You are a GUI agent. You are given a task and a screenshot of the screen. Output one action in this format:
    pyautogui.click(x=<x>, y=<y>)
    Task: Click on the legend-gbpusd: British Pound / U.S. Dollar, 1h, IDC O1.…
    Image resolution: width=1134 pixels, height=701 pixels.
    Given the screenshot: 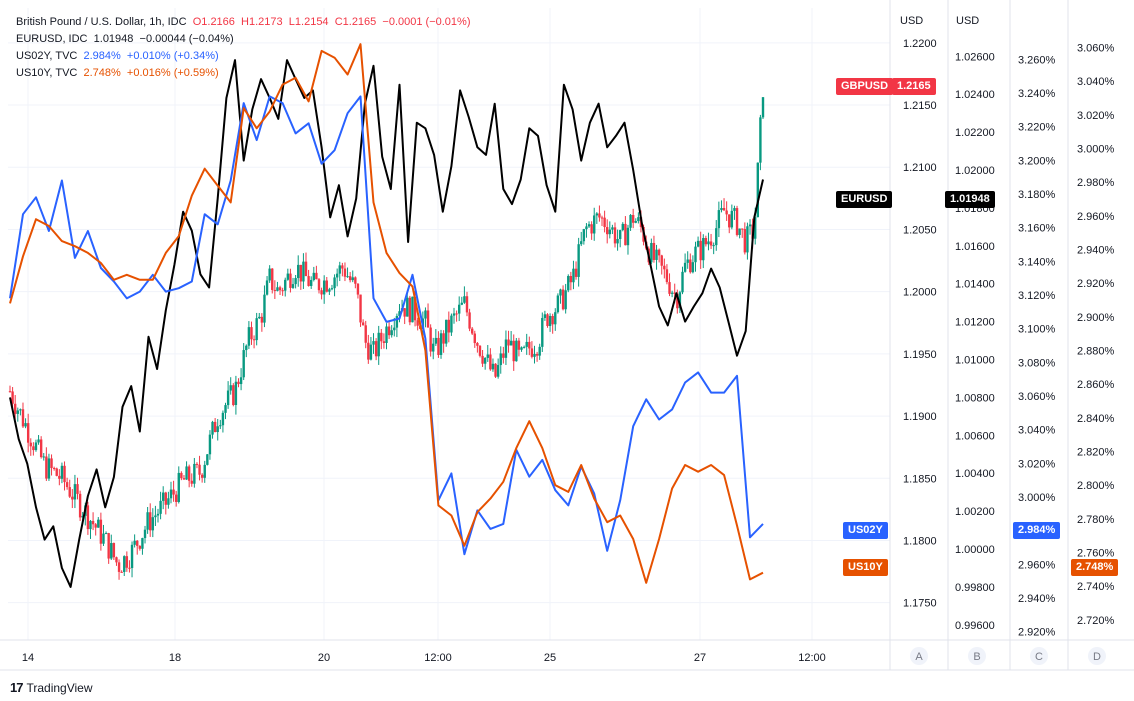 What is the action you would take?
    pyautogui.click(x=243, y=22)
    